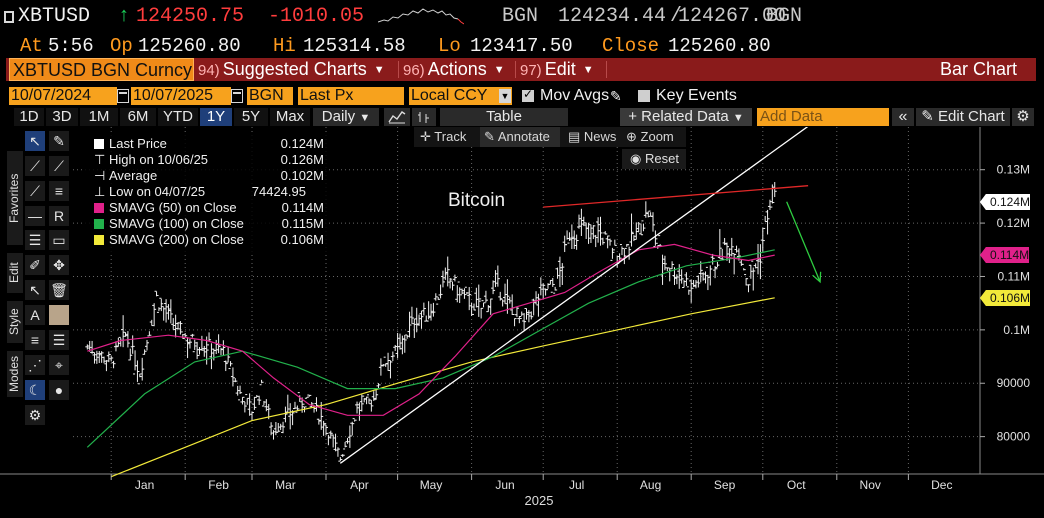  Describe the element at coordinates (59, 216) in the screenshot. I see `text-tool-icon: R` at that location.